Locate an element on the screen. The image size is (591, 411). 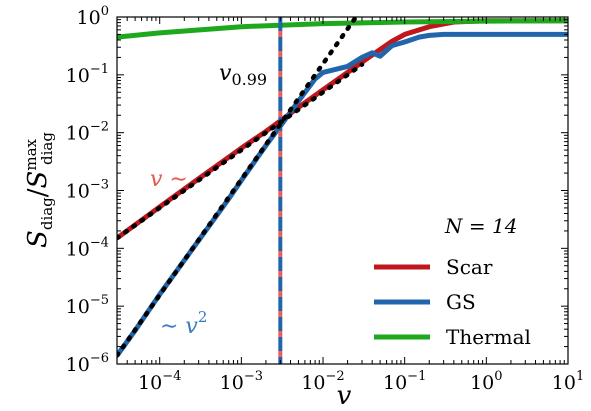
y-tick-label: 10⁻² is located at coordinates (87, 132).